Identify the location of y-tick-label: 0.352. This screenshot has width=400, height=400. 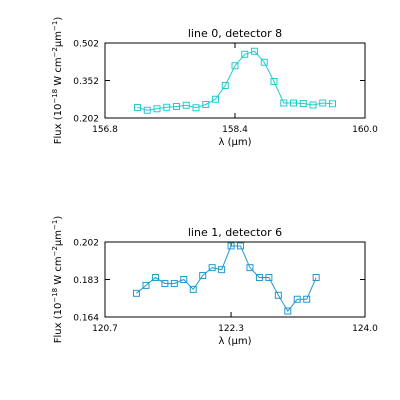
(86, 82).